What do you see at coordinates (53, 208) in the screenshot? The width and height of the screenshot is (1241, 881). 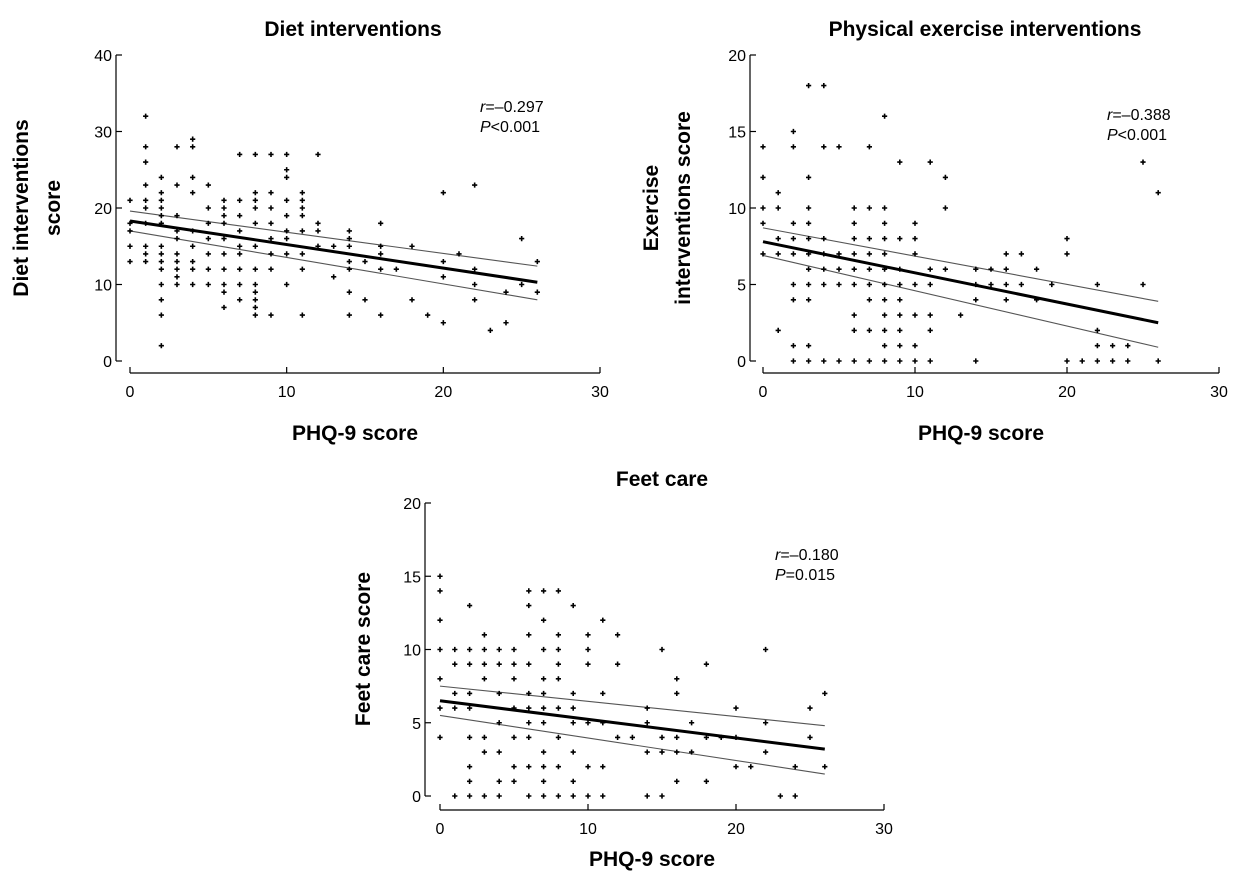 I see `diet-y-axis-label: score` at bounding box center [53, 208].